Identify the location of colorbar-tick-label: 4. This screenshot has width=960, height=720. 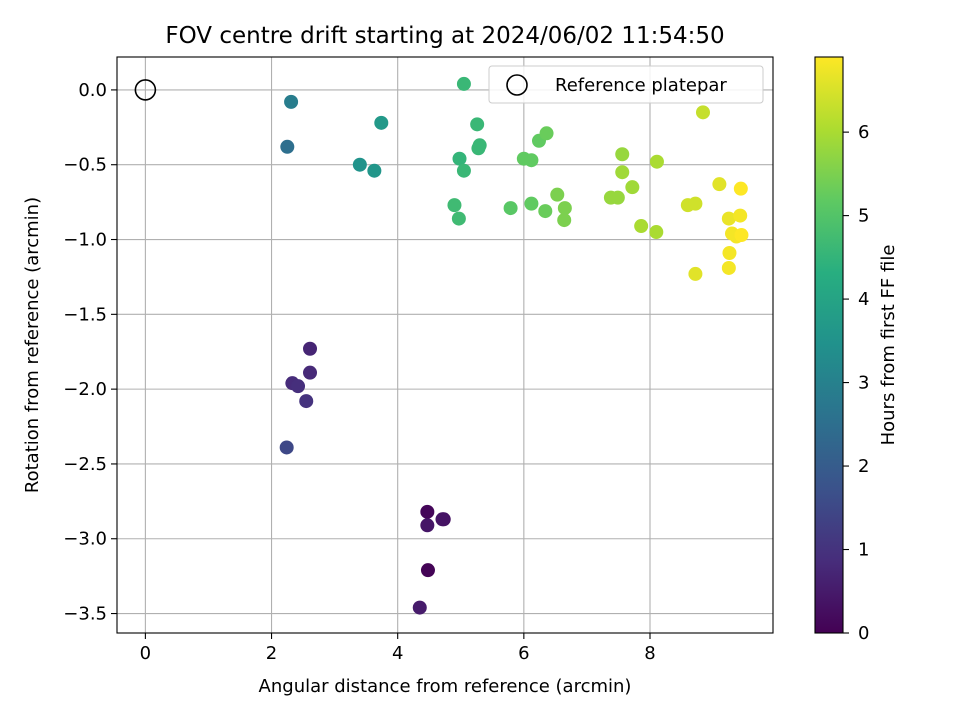
(863, 299).